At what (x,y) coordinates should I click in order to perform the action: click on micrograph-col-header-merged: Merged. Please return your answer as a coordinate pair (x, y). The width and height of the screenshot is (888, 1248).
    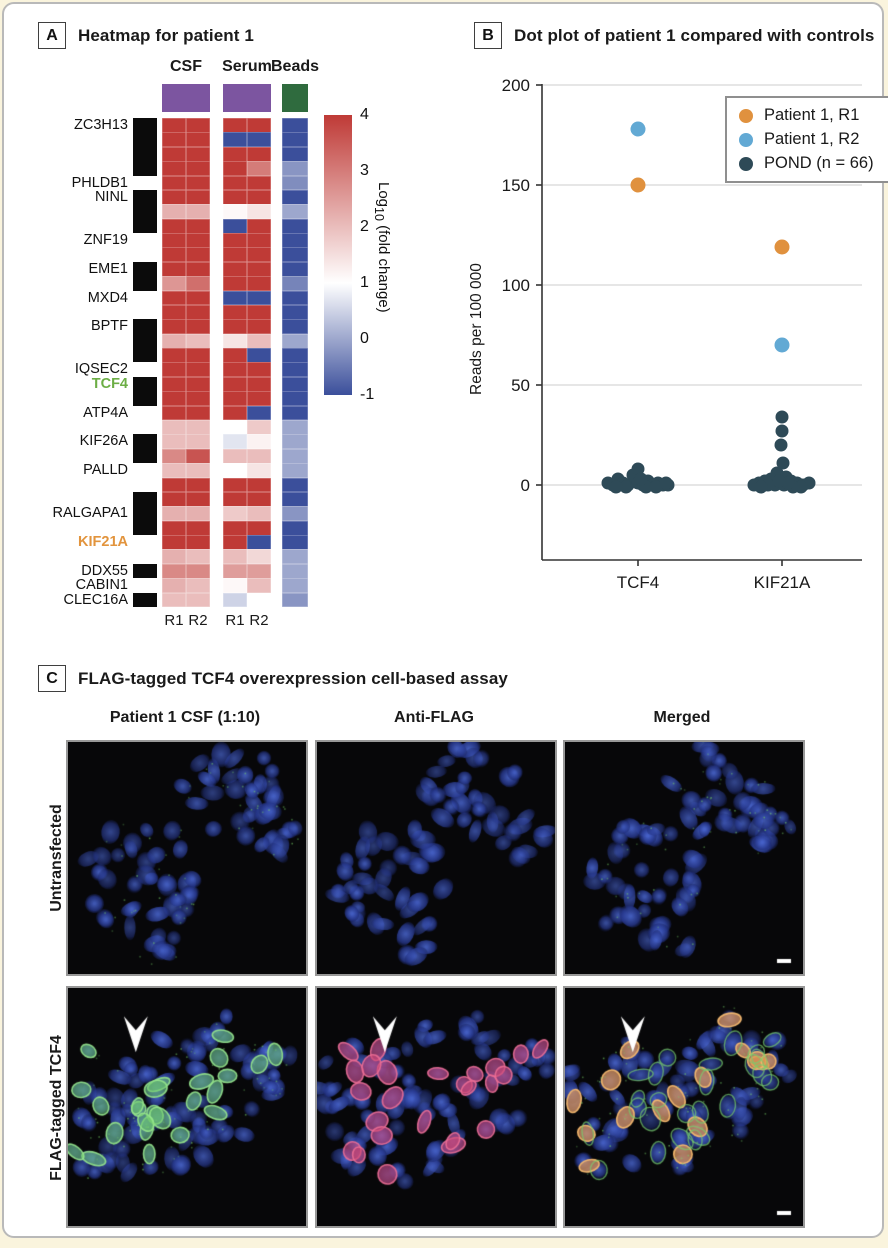
    Looking at the image, I should click on (682, 717).